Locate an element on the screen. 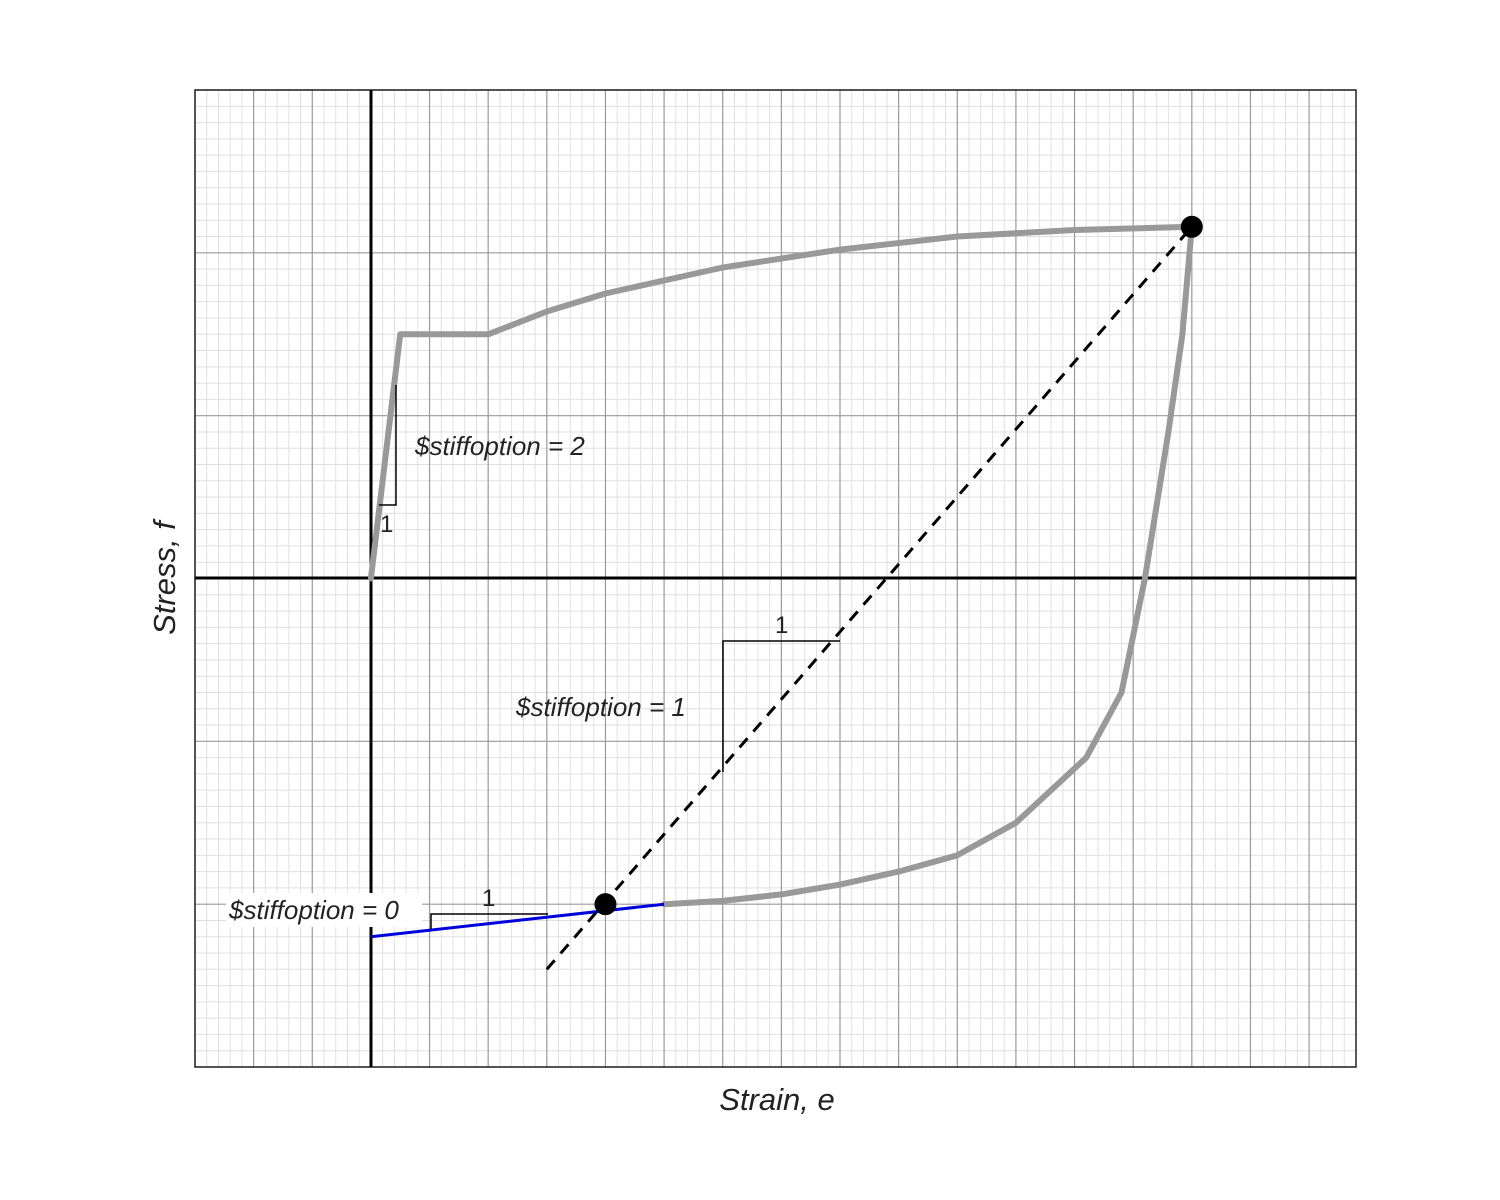  stiff0-label: $stiffoption = 0 is located at coordinates (313, 910).